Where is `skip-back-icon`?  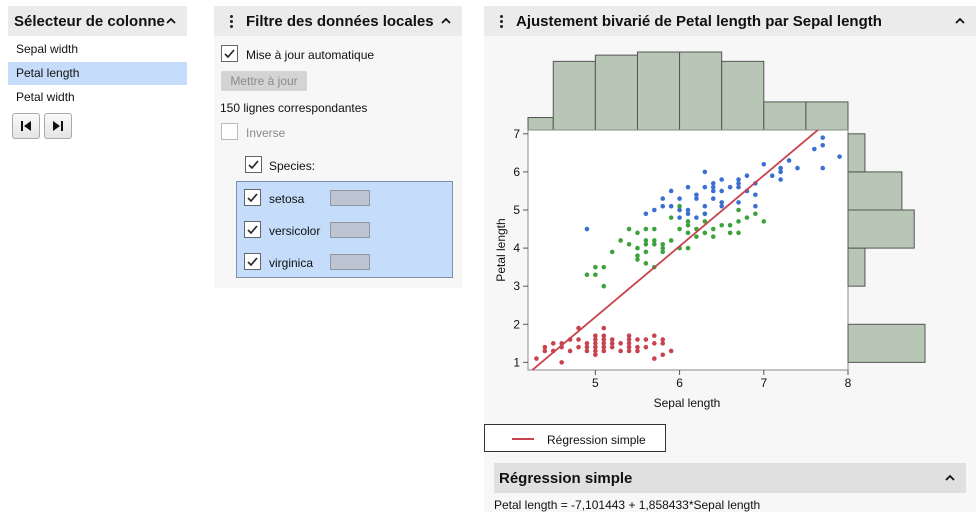
skip-back-icon is located at coordinates (26, 126).